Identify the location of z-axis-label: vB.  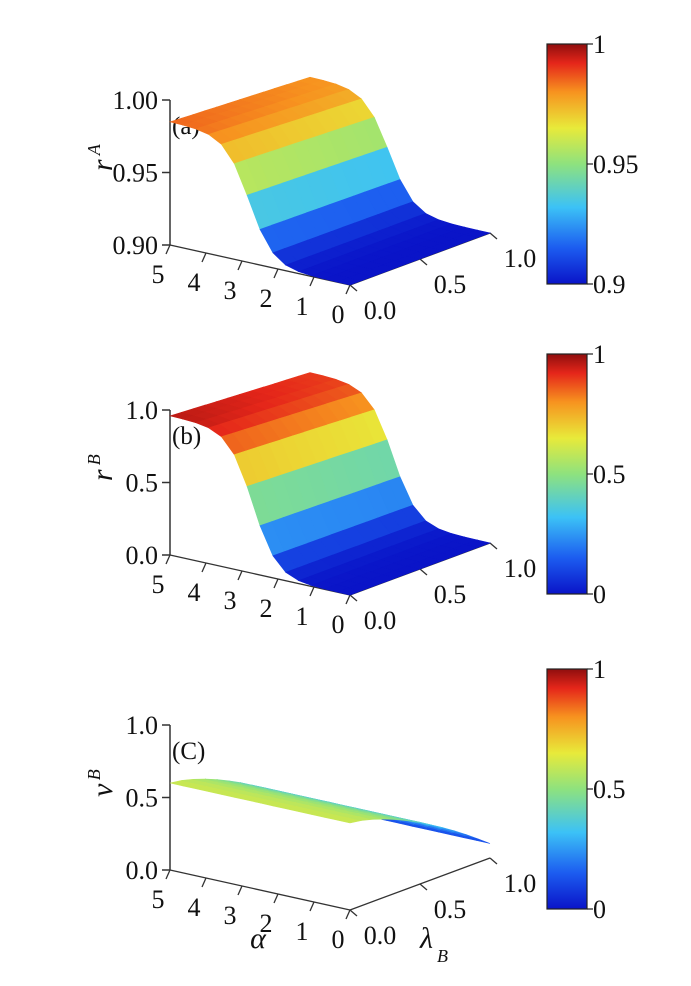
(101, 783).